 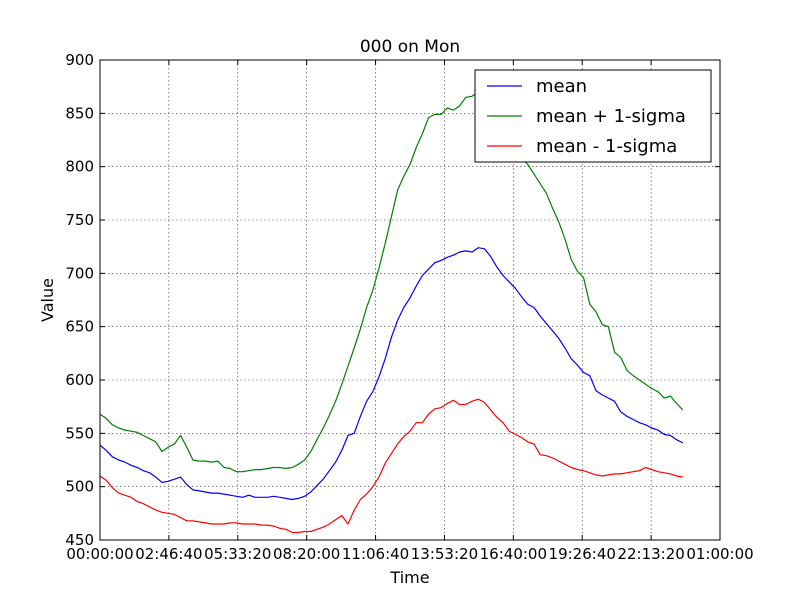 What do you see at coordinates (650, 554) in the screenshot?
I see `x-tick-label: 22:13:20` at bounding box center [650, 554].